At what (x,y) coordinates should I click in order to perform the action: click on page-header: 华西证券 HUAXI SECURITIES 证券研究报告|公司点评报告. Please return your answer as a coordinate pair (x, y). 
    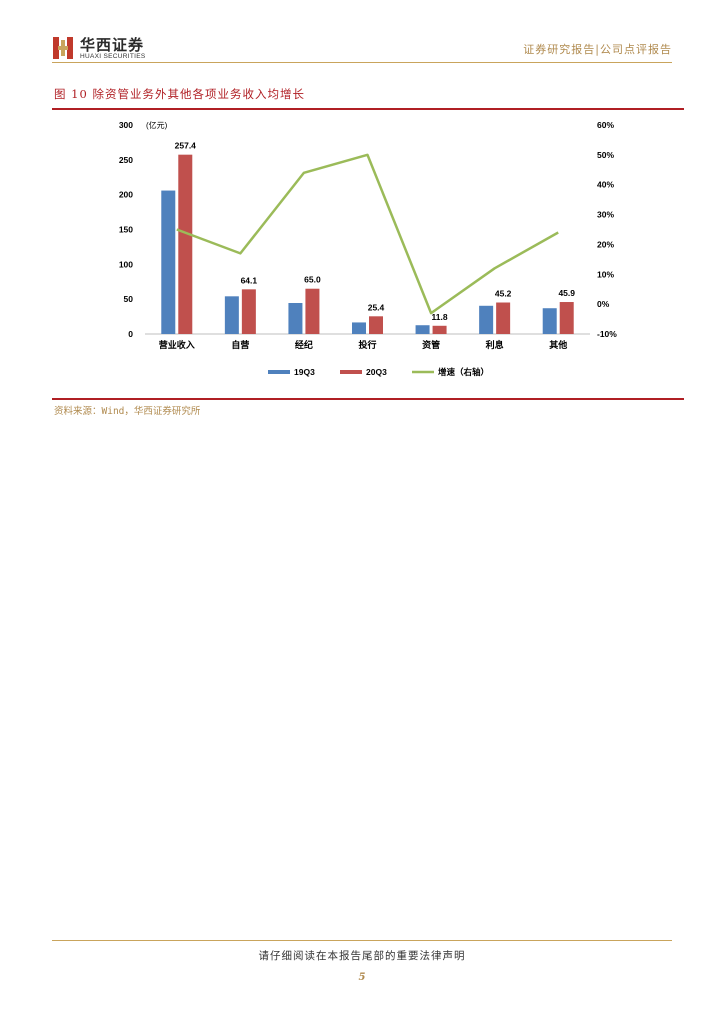
    Looking at the image, I should click on (362, 35).